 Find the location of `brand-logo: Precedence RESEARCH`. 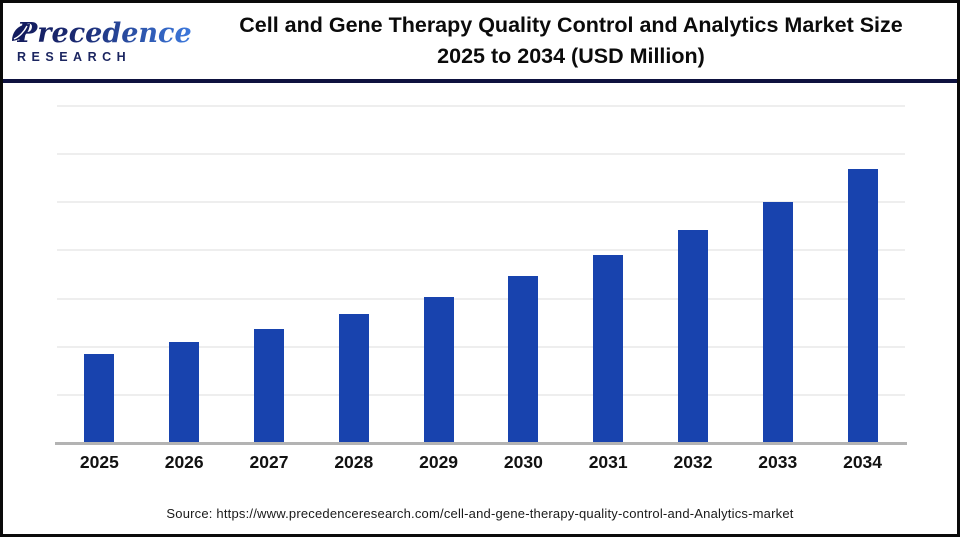

brand-logo: Precedence RESEARCH is located at coordinates (99, 41).